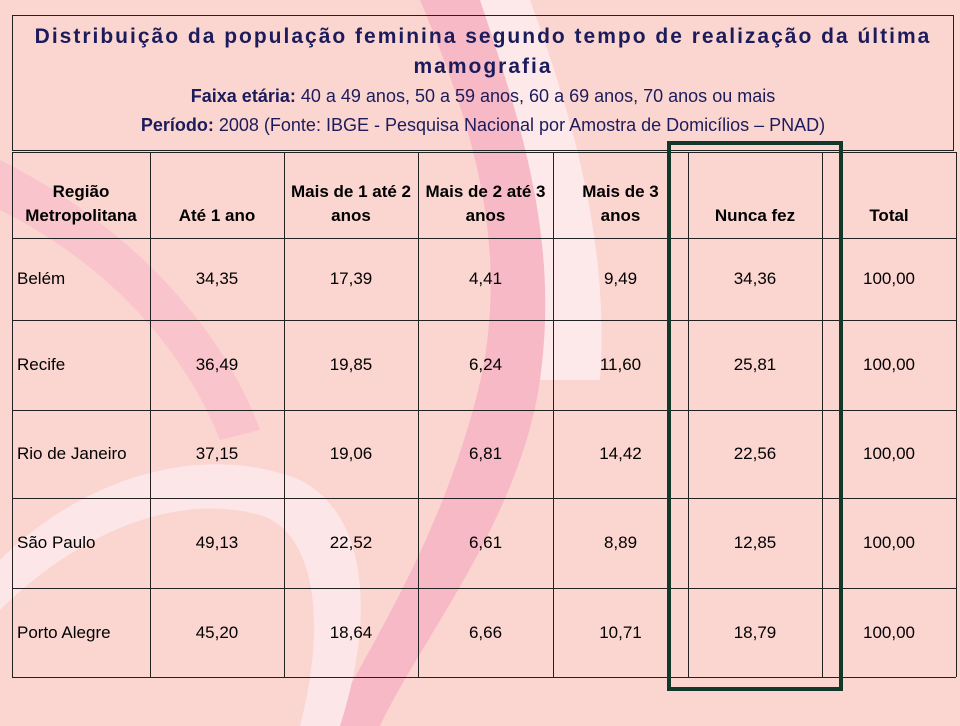  I want to click on column-header-text: Total, so click(889, 215).